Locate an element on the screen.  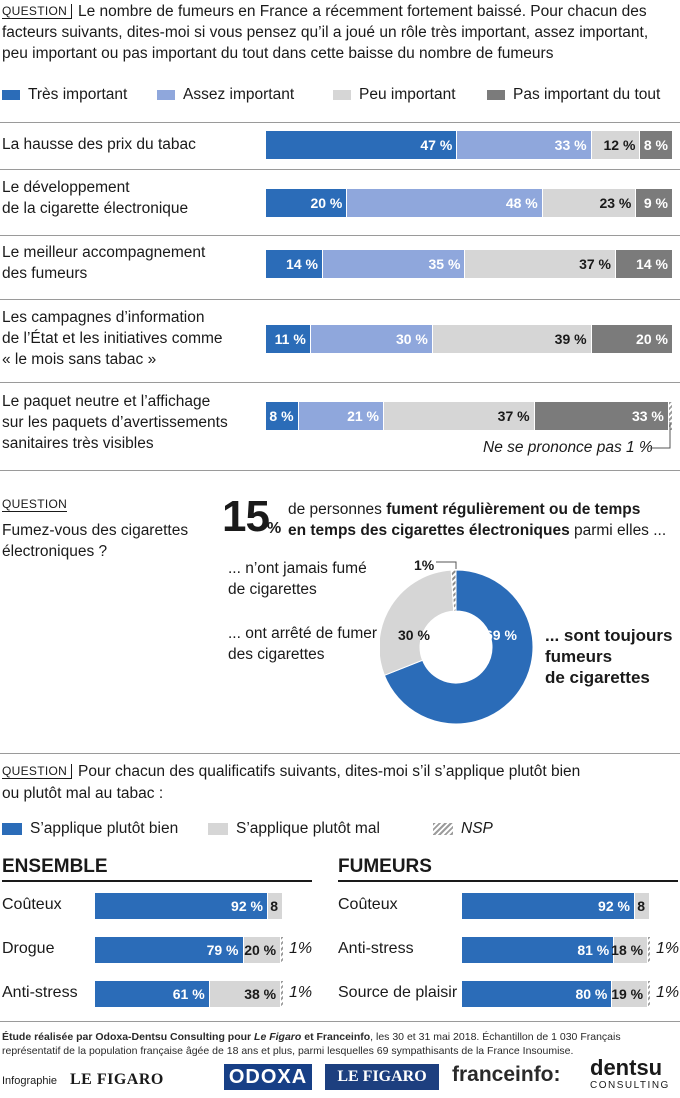
data-label: 38 % is located at coordinates (260, 994).